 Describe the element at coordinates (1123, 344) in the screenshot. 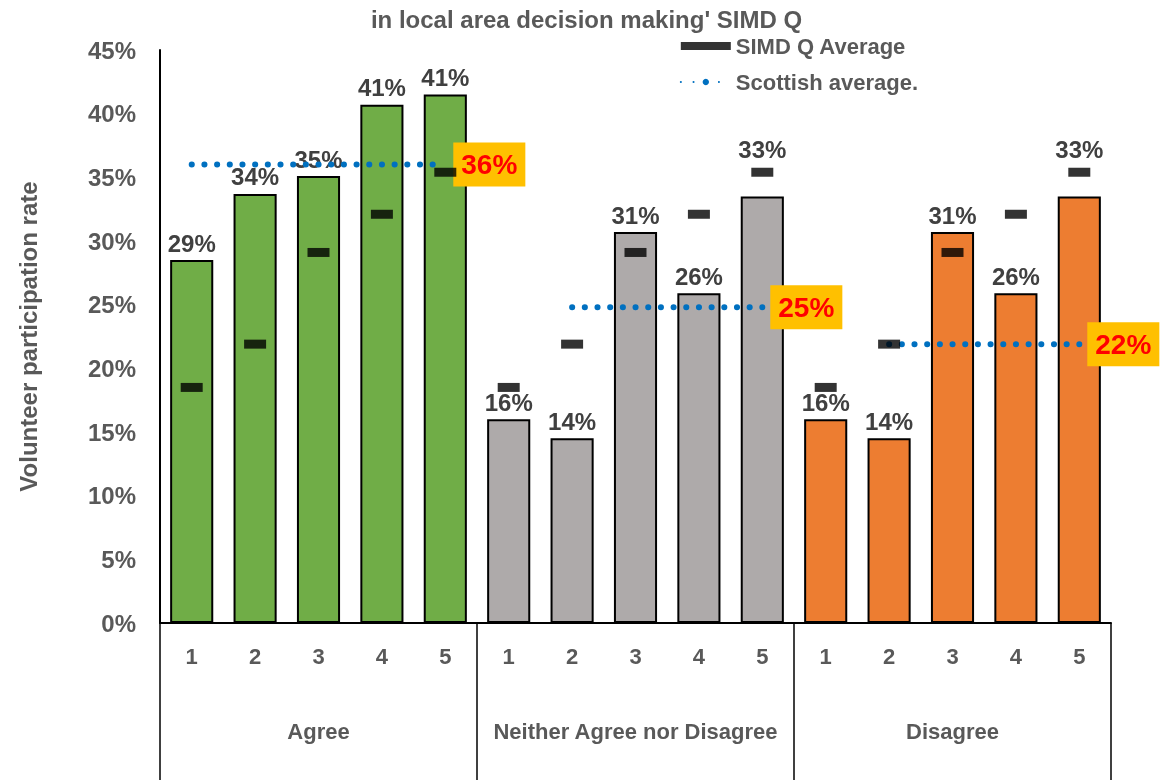

I see `data-label: 22%` at that location.